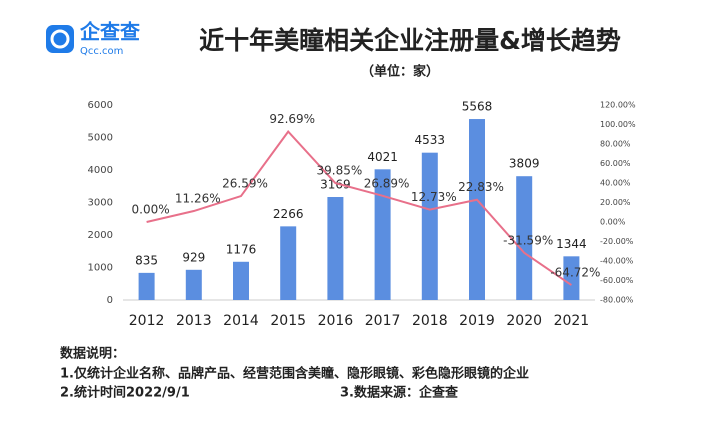 The width and height of the screenshot is (720, 424). Describe the element at coordinates (615, 163) in the screenshot. I see `y2-tick-label: 60.00%` at that location.